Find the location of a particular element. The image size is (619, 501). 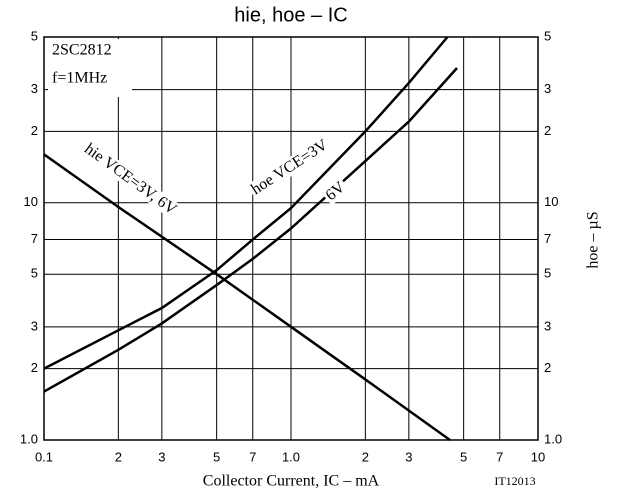

chart-title: hie, hoe – IC is located at coordinates (290, 15).